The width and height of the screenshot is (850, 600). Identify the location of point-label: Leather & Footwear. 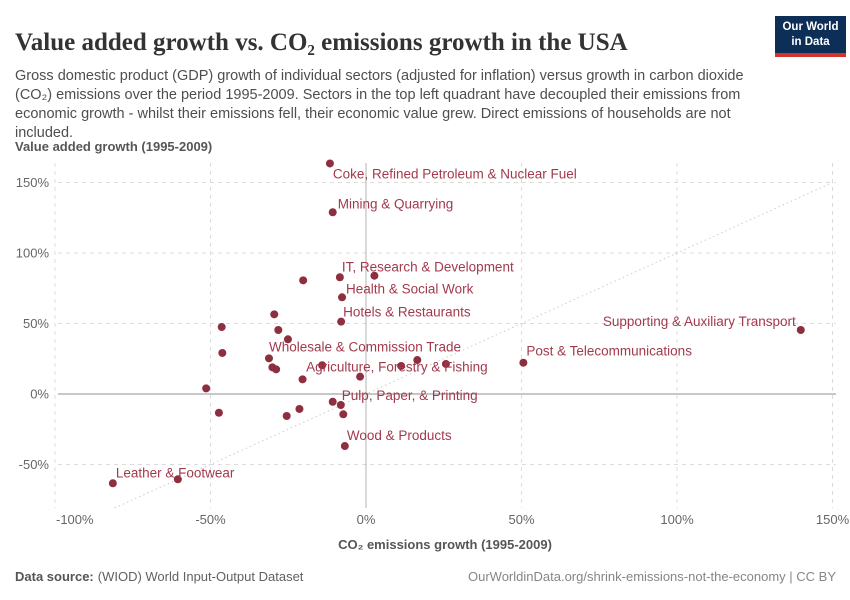
(175, 472).